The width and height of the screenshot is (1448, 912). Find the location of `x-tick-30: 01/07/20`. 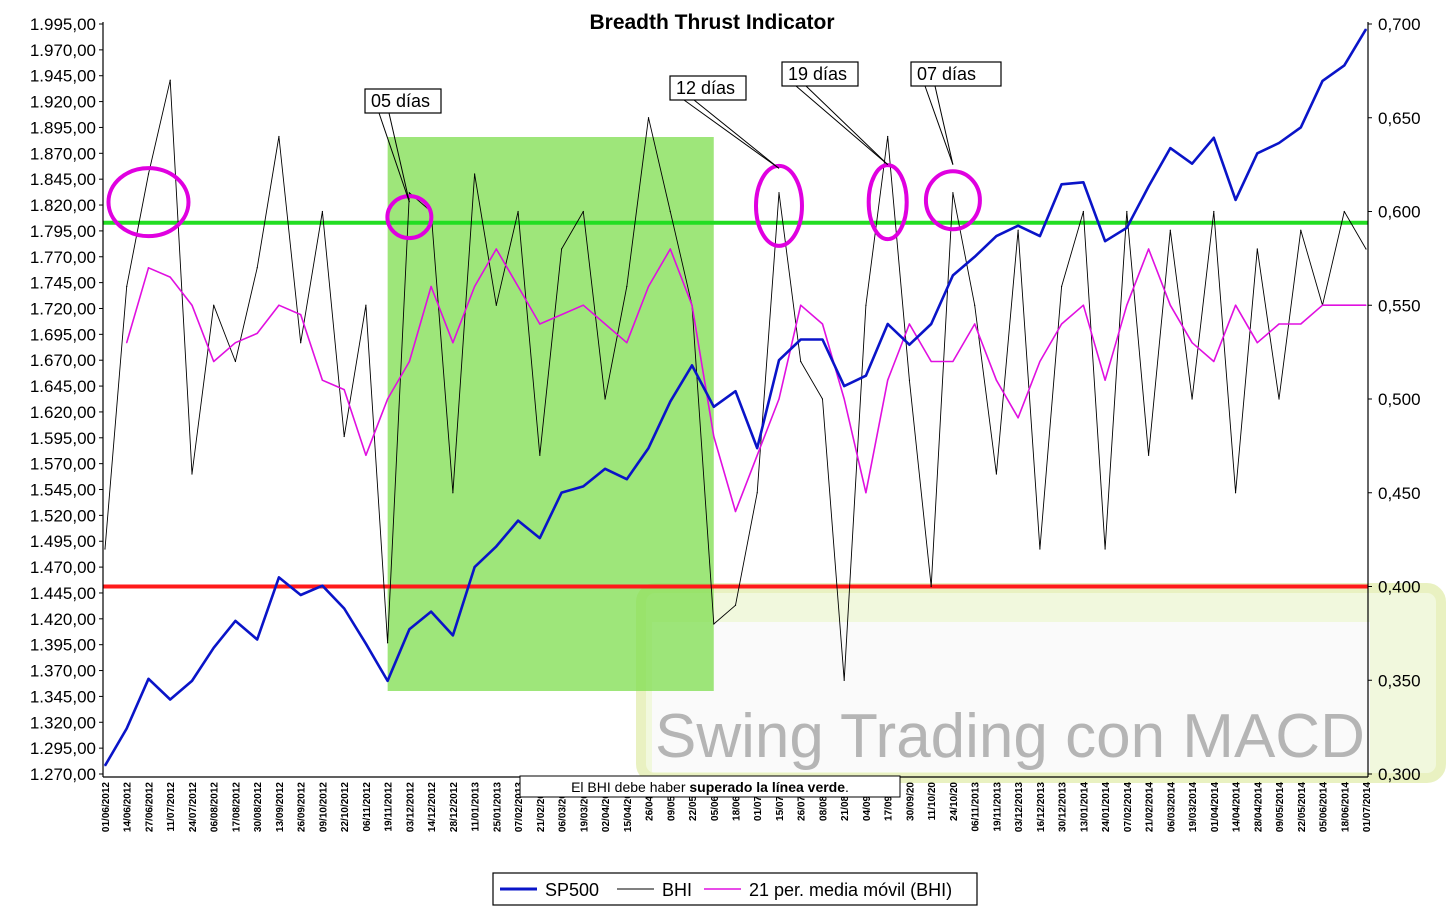

x-tick-30: 01/07/20 is located at coordinates (758, 801).